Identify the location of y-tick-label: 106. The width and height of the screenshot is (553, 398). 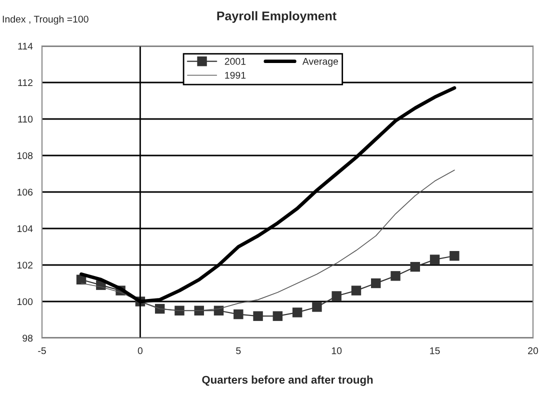
(25, 192).